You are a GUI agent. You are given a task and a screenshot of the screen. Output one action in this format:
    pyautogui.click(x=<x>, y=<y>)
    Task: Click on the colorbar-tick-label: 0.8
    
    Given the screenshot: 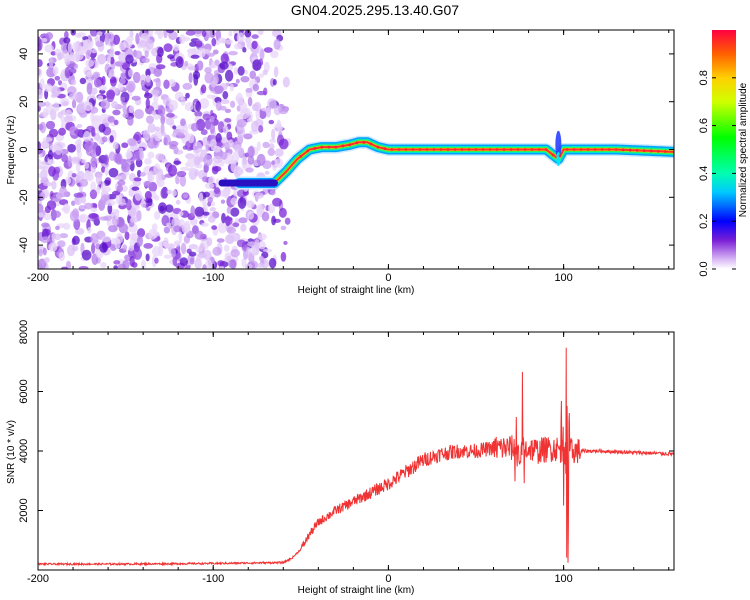 What is the action you would take?
    pyautogui.click(x=704, y=77)
    